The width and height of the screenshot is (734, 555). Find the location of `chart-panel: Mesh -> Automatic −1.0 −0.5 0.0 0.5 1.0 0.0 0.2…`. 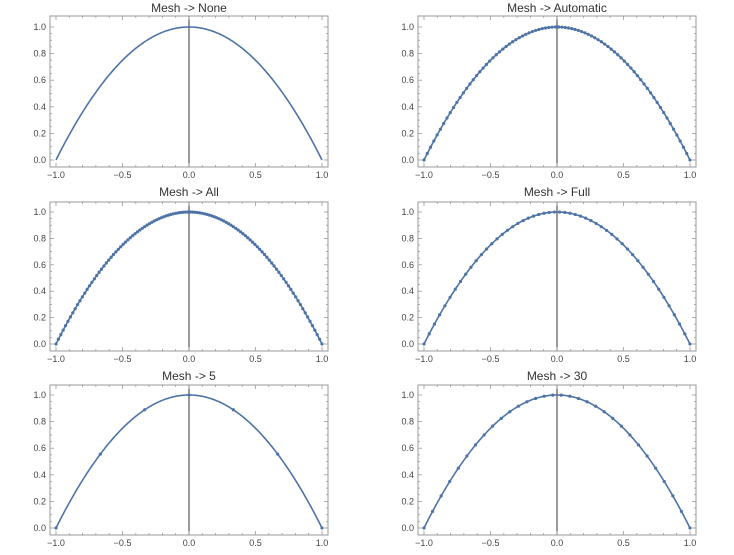

chart-panel: Mesh -> Automatic −1.0 −0.5 0.0 0.5 1.0 0.0 0.2… is located at coordinates (549, 90).